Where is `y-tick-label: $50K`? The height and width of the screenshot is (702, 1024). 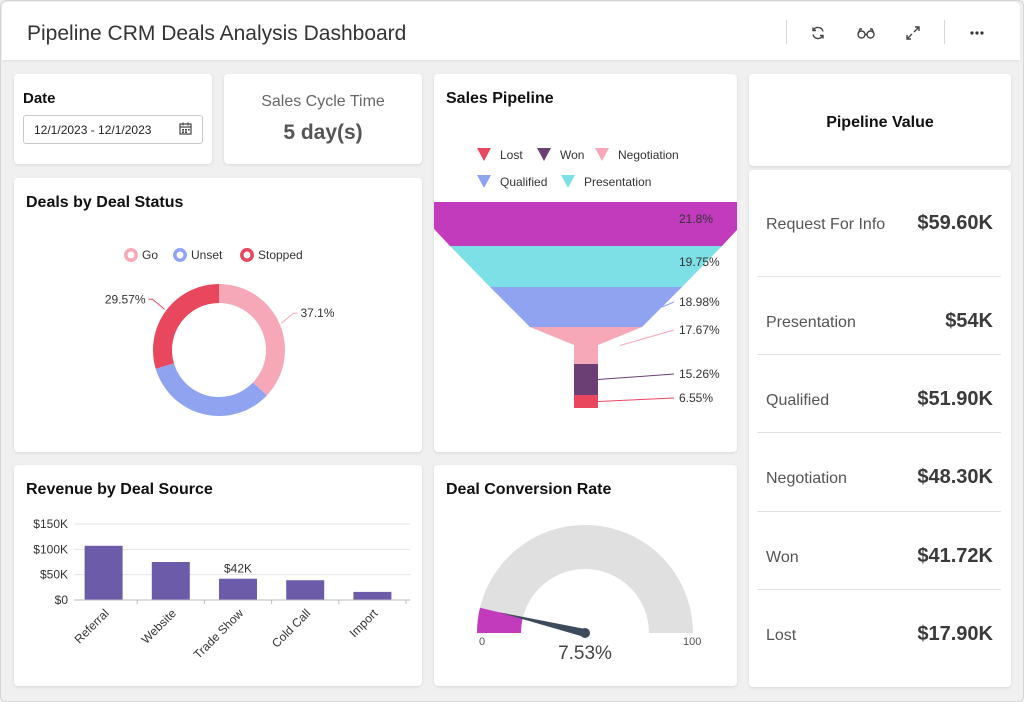
y-tick-label: $50K is located at coordinates (54, 575).